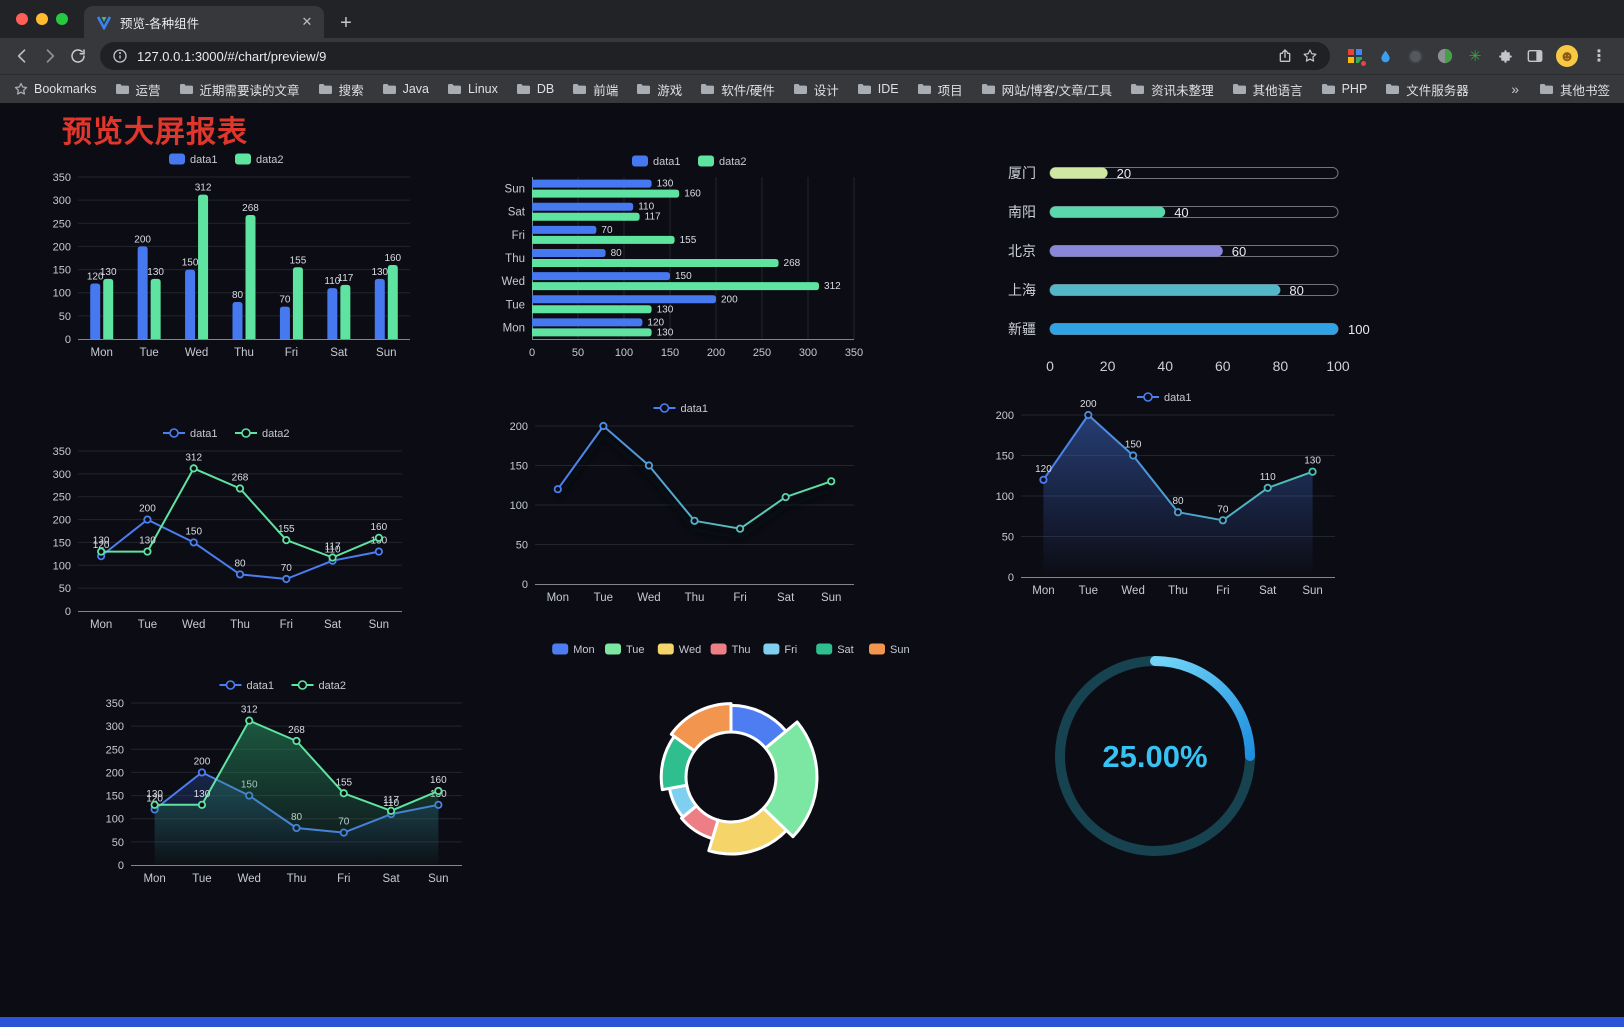  Describe the element at coordinates (715, 56) in the screenshot. I see `address-bar: 127.0.0.1:3000/#/chart/preview/9` at that location.